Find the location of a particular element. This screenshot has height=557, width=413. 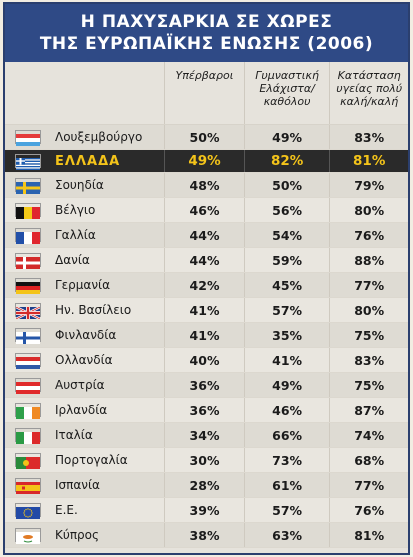

country-cell: Ισπανία is located at coordinates (84, 485).